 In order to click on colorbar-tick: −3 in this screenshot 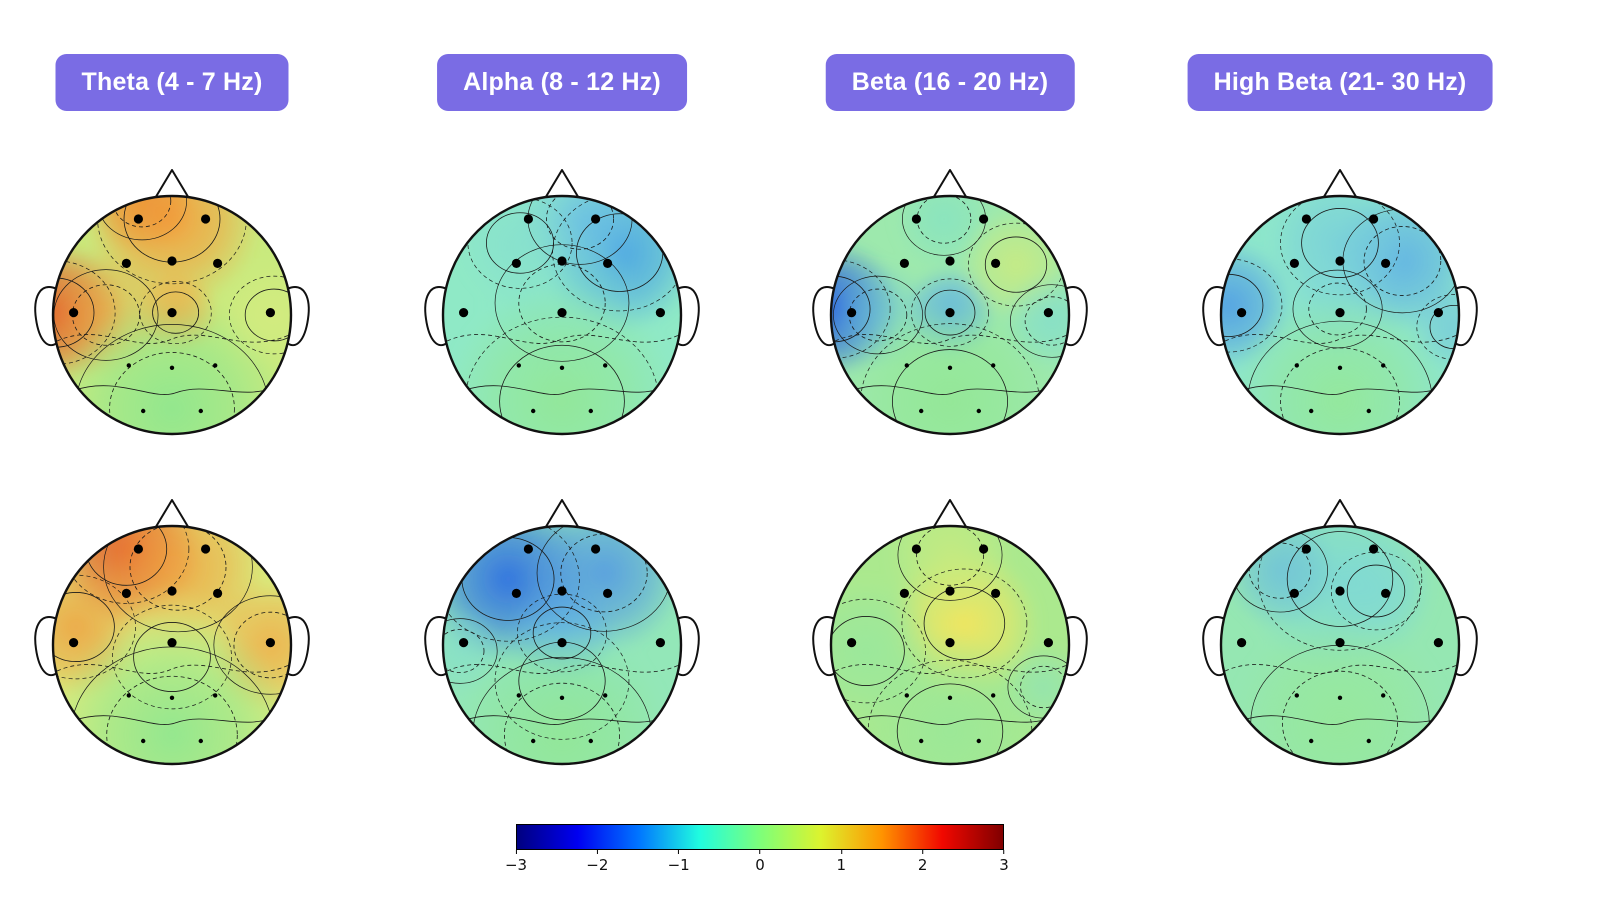, I will do `click(516, 862)`.